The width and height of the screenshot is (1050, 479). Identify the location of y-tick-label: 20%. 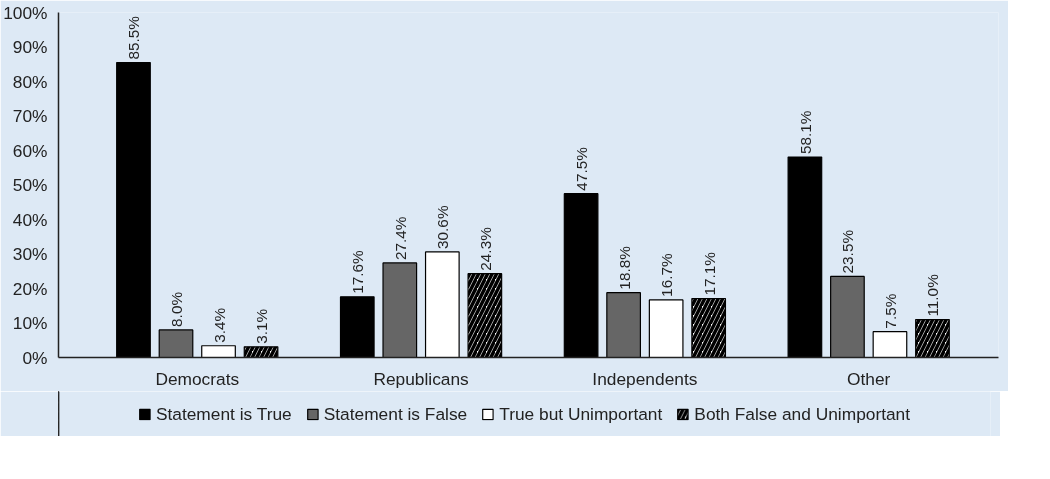
(30, 288).